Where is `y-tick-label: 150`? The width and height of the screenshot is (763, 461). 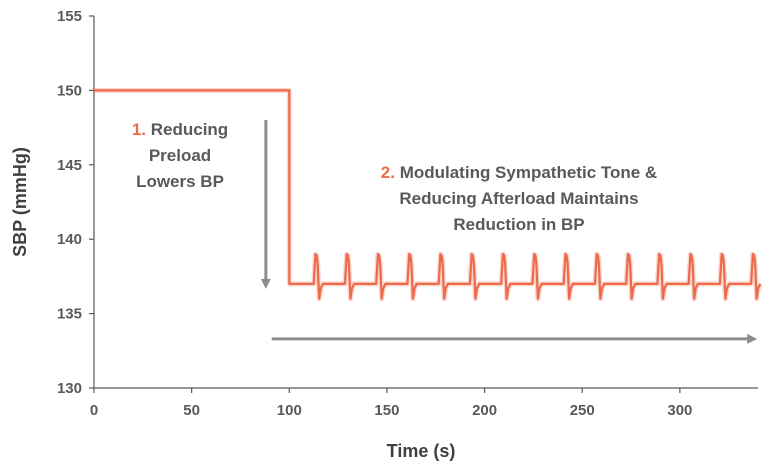 y-tick-label: 150 is located at coordinates (69, 90).